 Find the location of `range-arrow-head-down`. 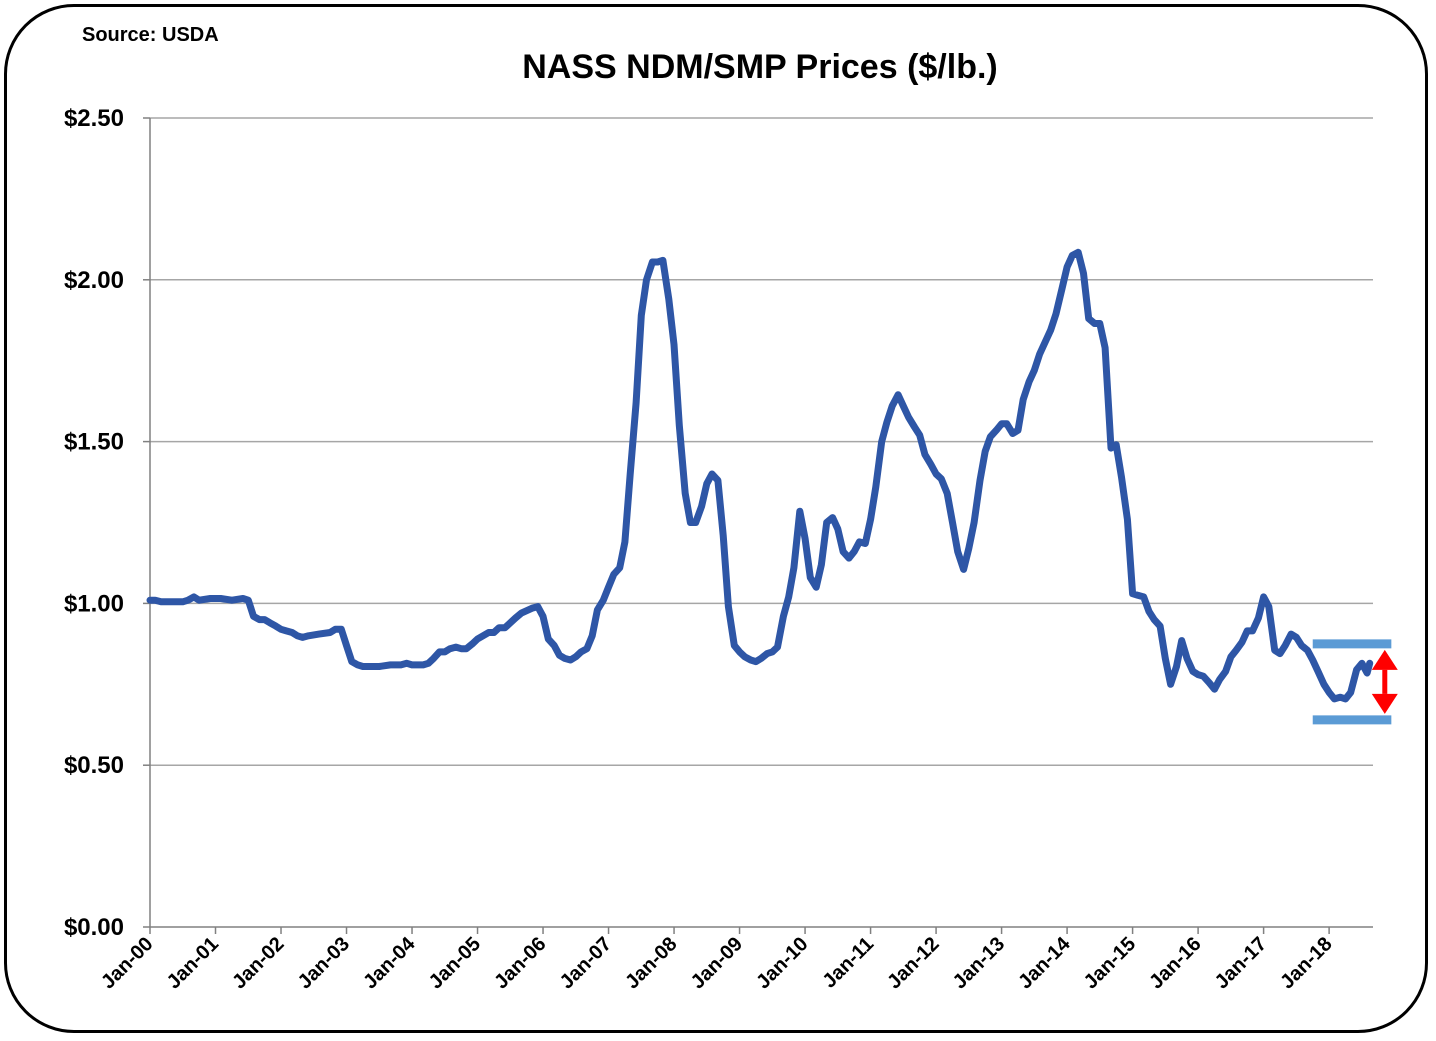

range-arrow-head-down is located at coordinates (1384, 703).